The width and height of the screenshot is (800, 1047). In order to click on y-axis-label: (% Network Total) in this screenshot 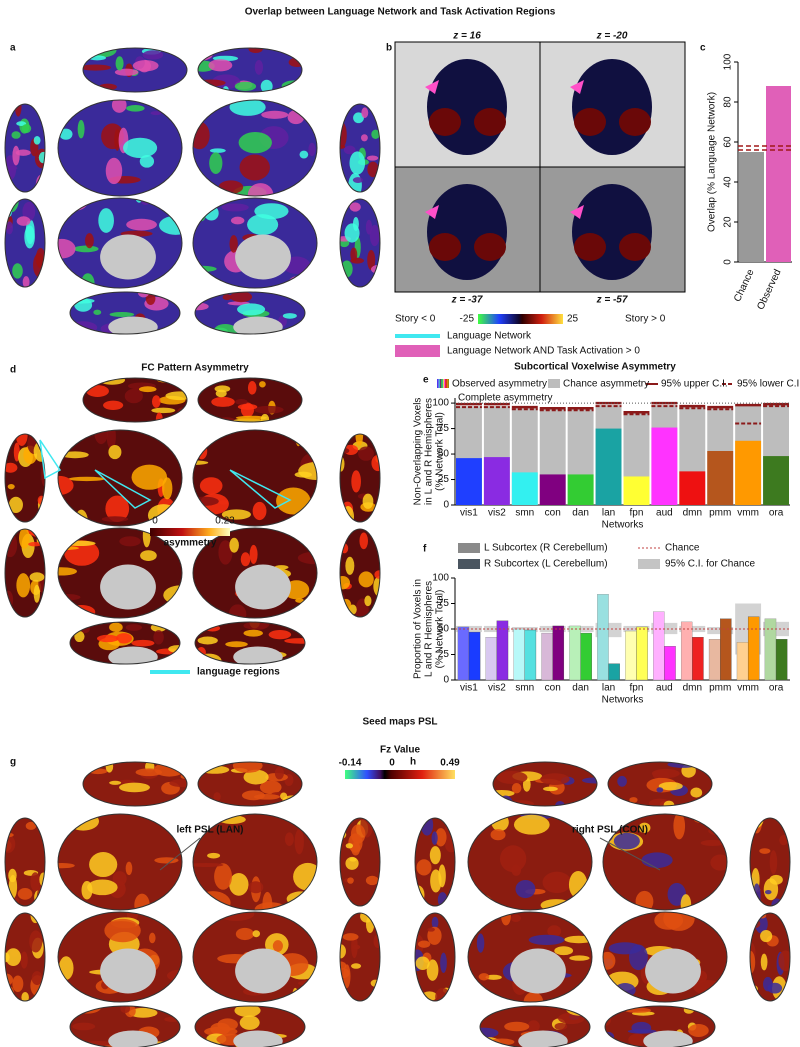, I will do `click(440, 451)`.